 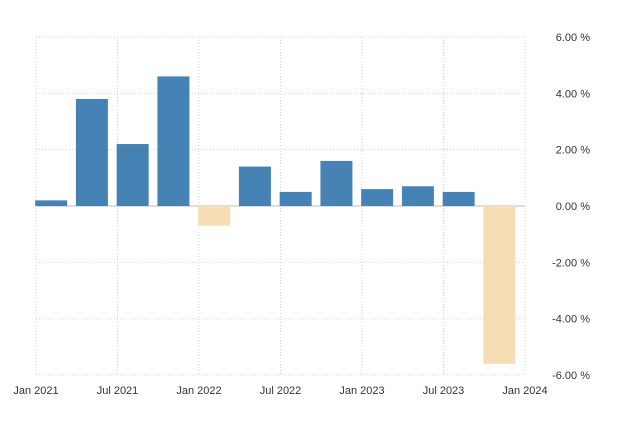 I want to click on x-tick-label: Jul 2023, so click(x=444, y=391).